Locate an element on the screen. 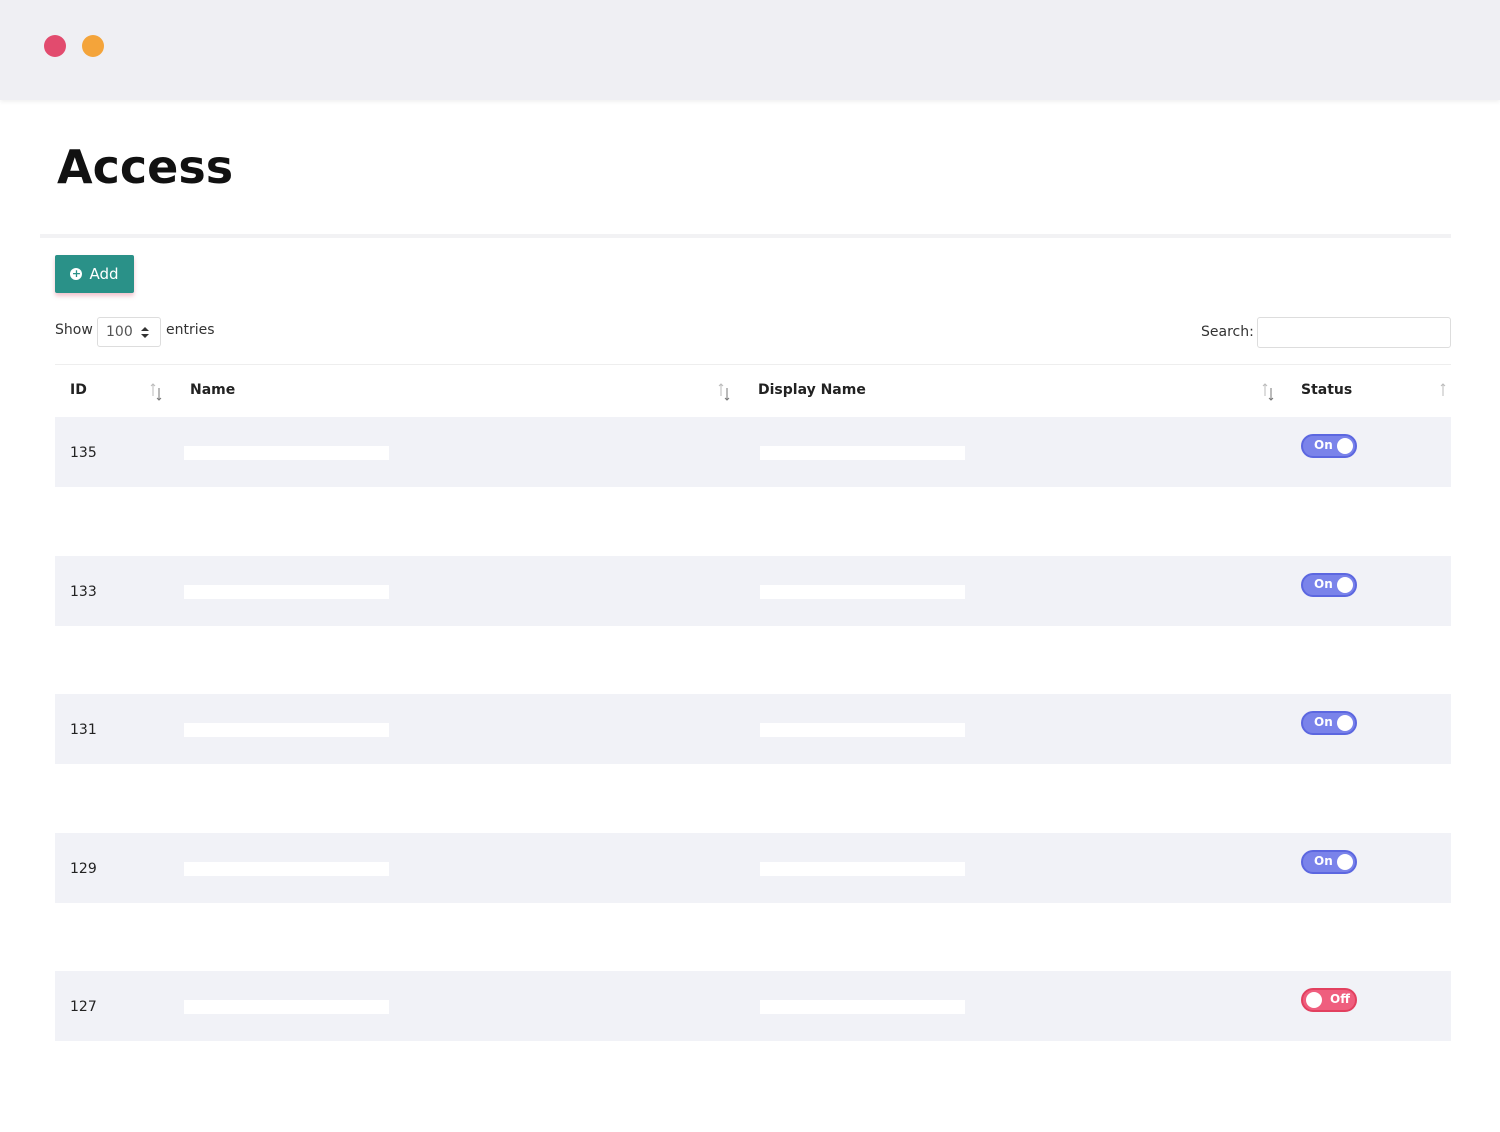  row-id: 131 is located at coordinates (83, 730).